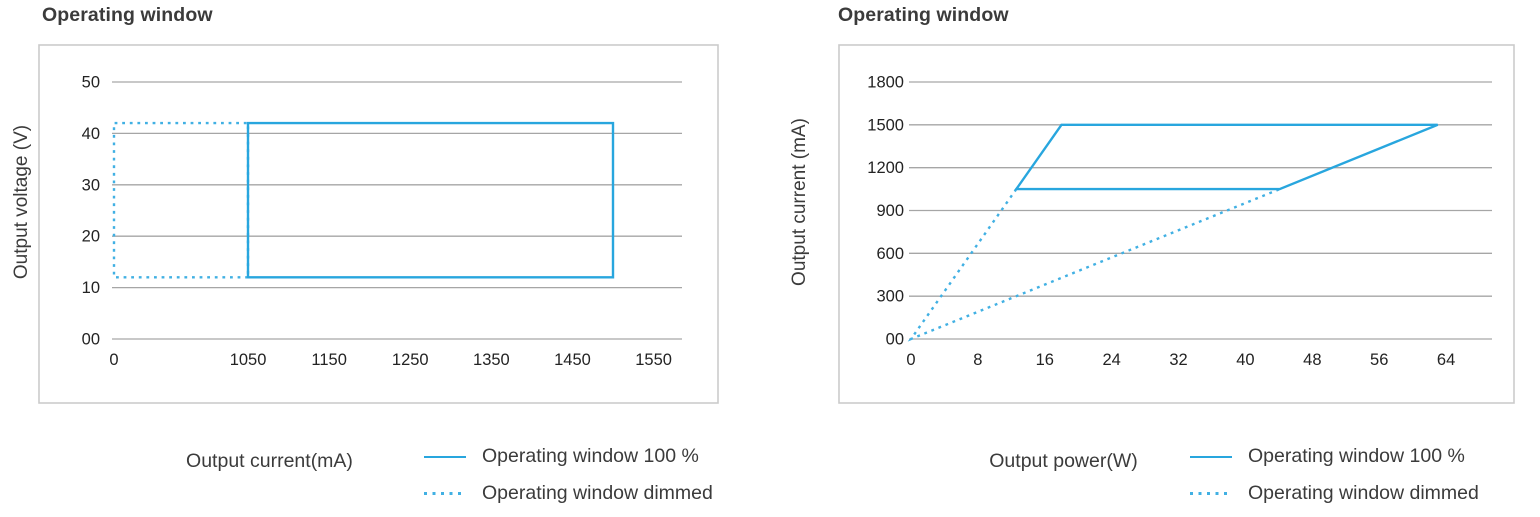 This screenshot has height=517, width=1540. What do you see at coordinates (91, 185) in the screenshot?
I see `y-tick-label: 30` at bounding box center [91, 185].